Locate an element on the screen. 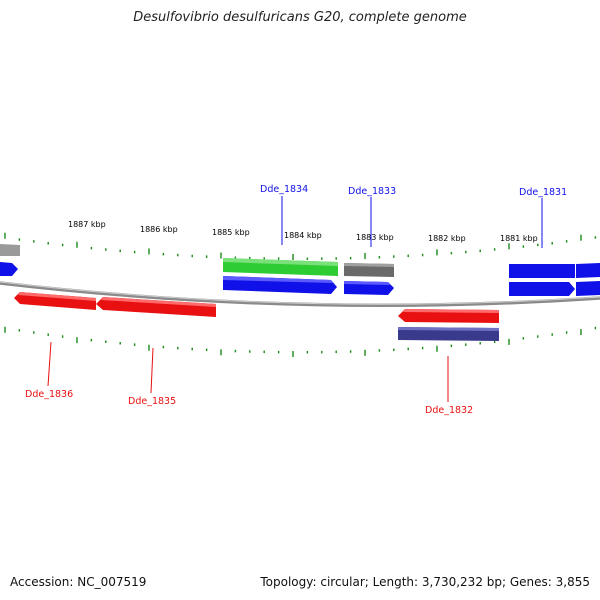  feature-track-reverse is located at coordinates (256, 316).